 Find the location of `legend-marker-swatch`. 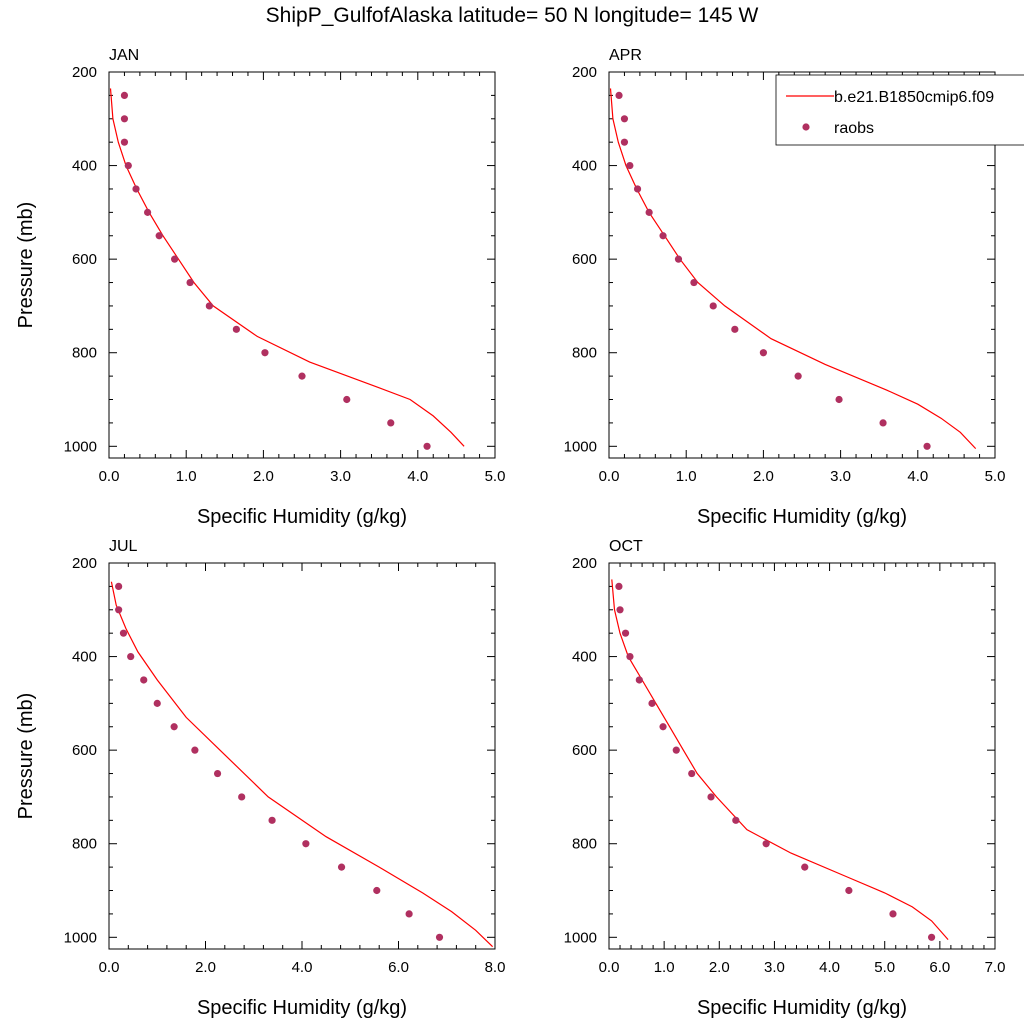

legend-marker-swatch is located at coordinates (806, 127).